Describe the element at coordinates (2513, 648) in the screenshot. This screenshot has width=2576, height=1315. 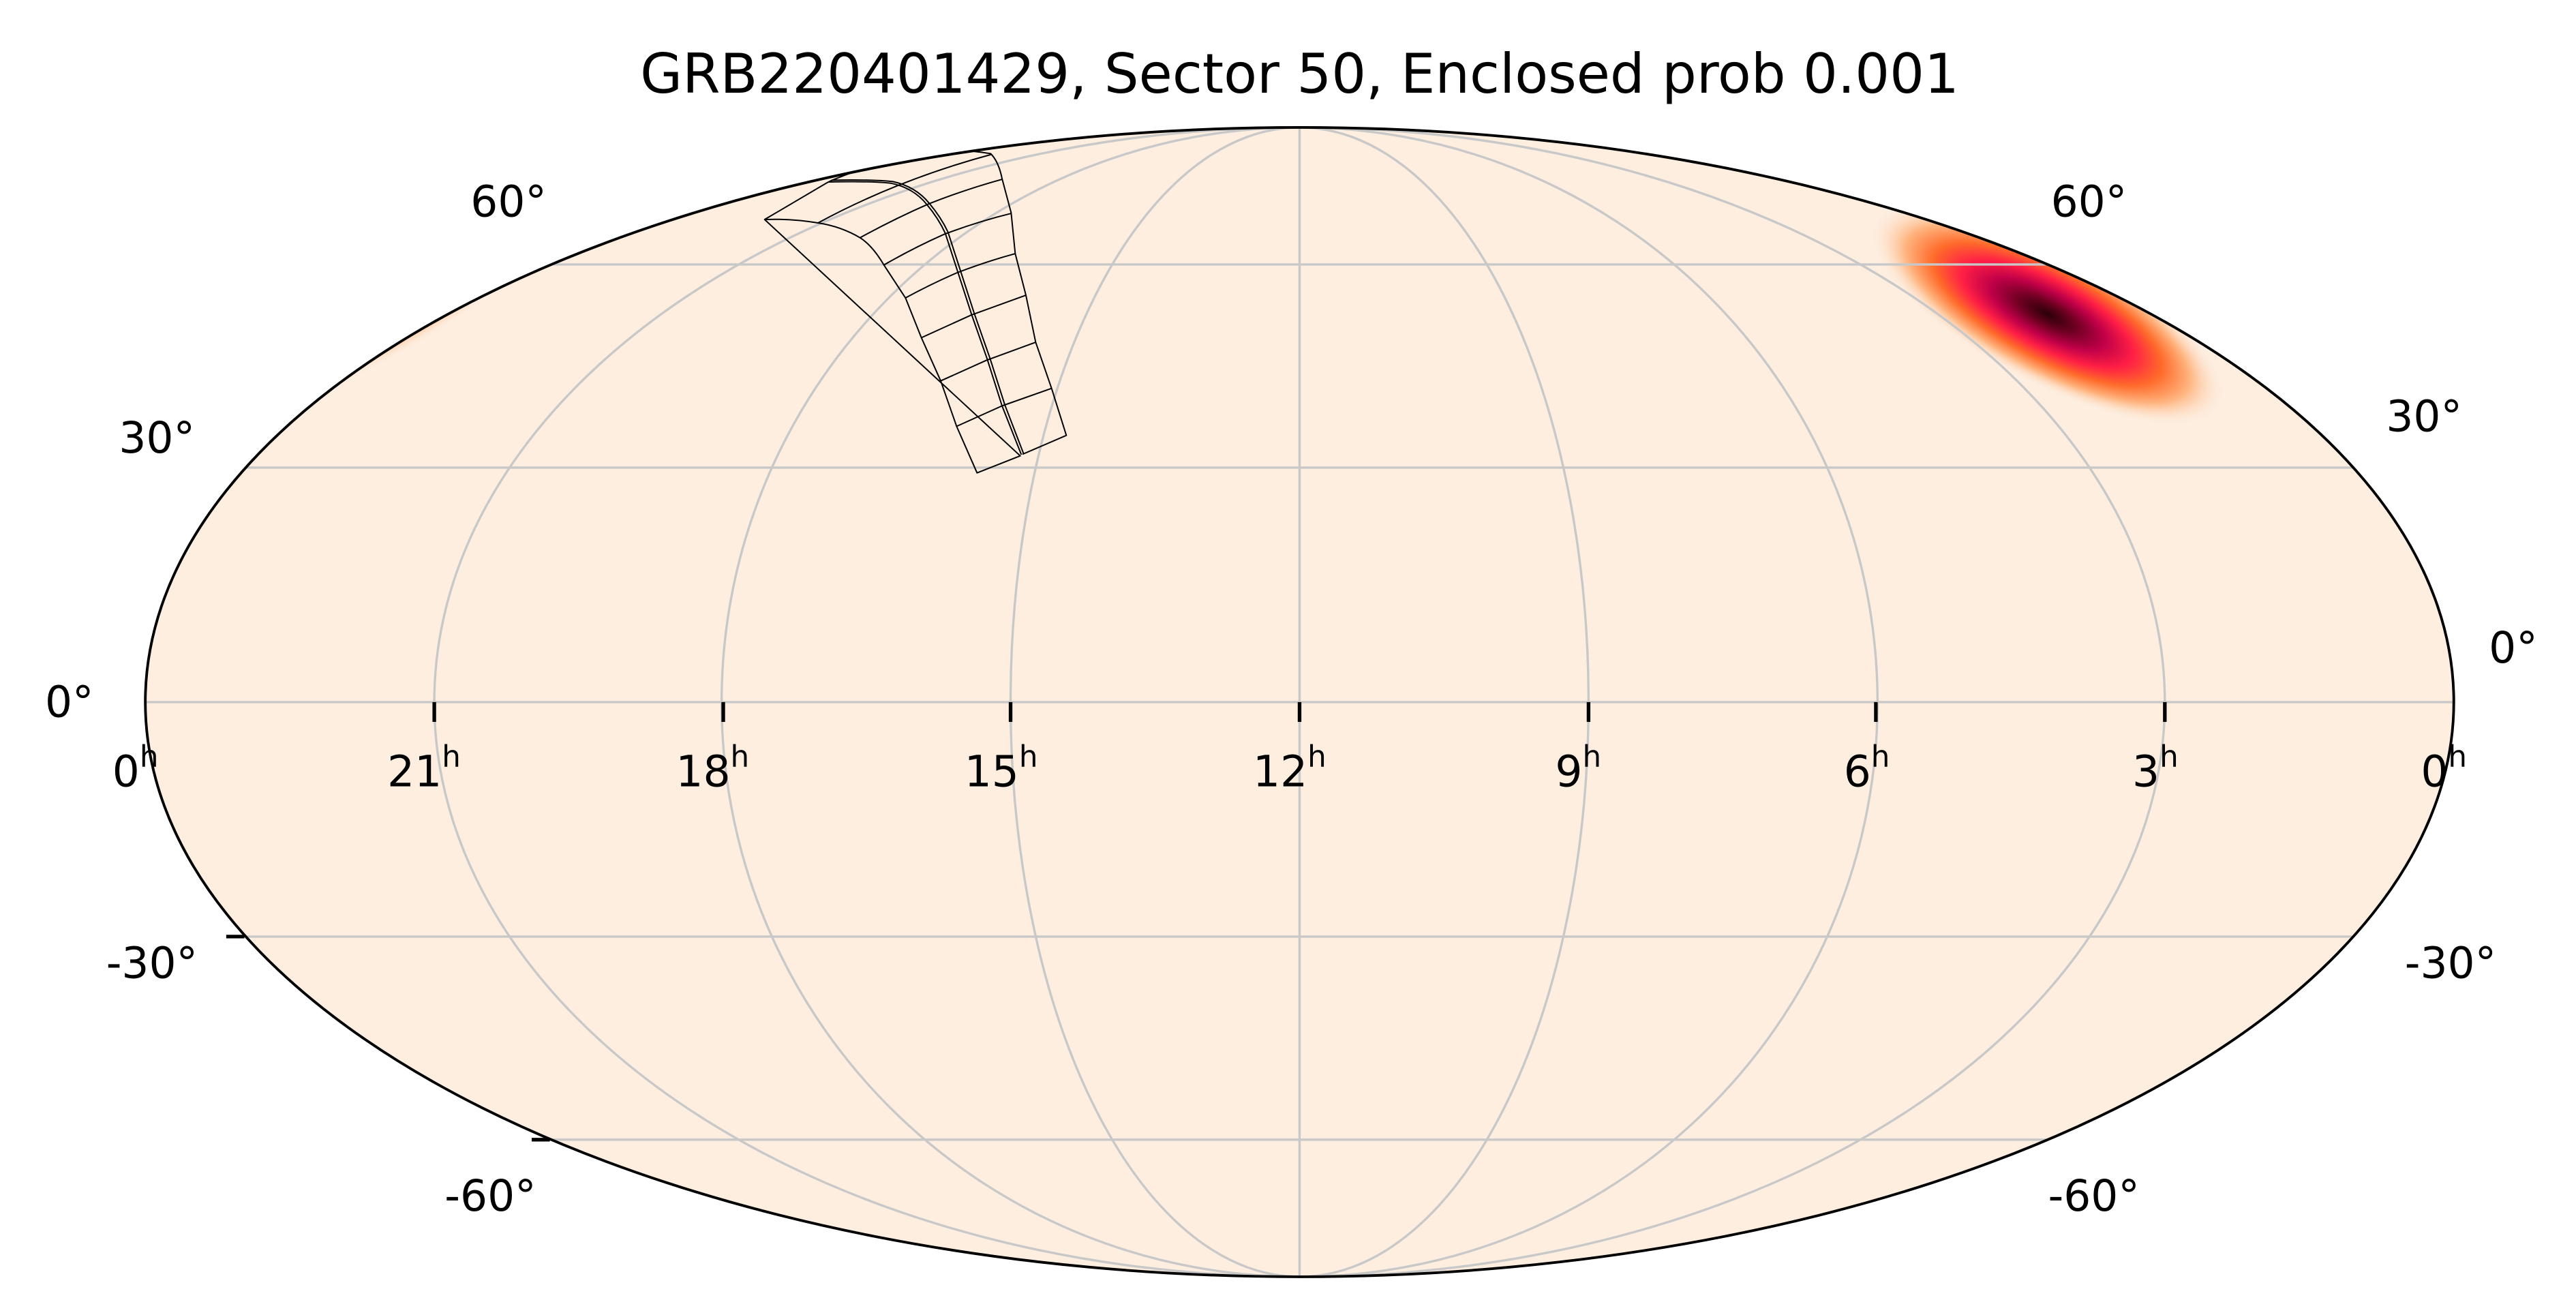
I see `dec-tick-label-right: 0°` at that location.